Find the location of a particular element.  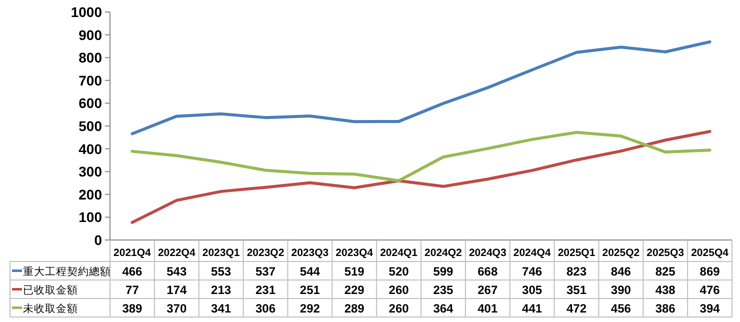

x-tick-label: 2024Q2 is located at coordinates (443, 253).